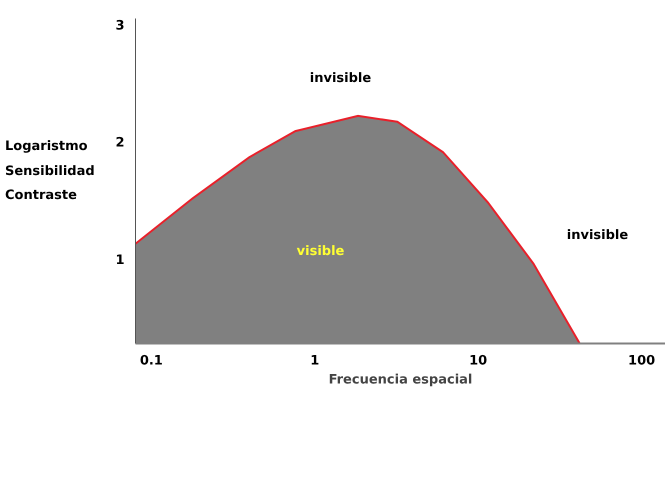  Describe the element at coordinates (642, 361) in the screenshot. I see `x-tick-label: 100` at that location.